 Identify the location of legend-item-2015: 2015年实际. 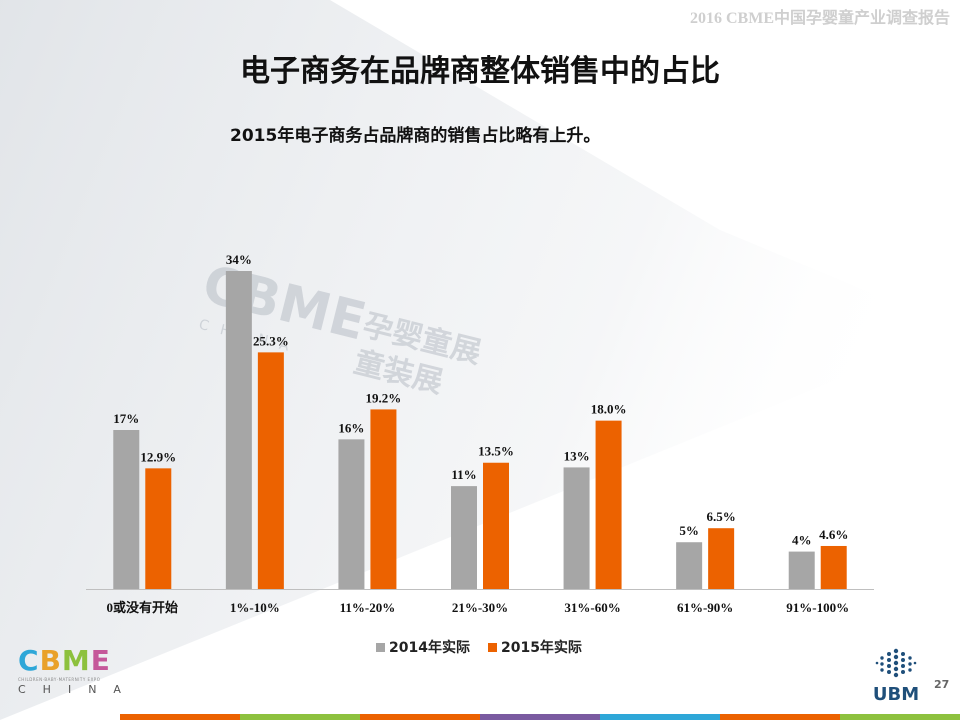
(534, 647).